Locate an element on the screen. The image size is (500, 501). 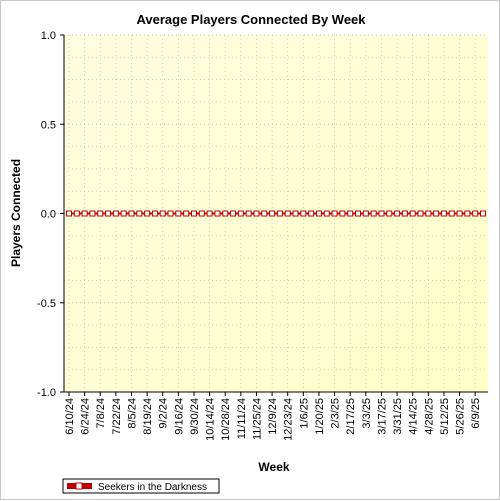
legend-box is located at coordinates (141, 486).